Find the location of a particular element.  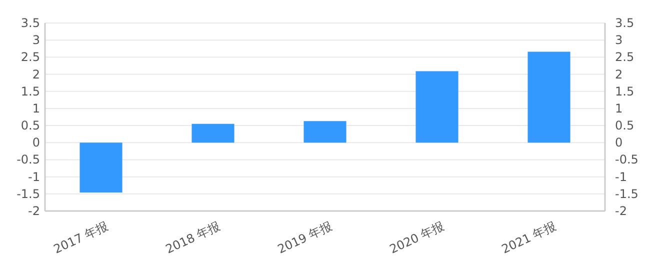

y-tick-label: 1 is located at coordinates (36, 108).